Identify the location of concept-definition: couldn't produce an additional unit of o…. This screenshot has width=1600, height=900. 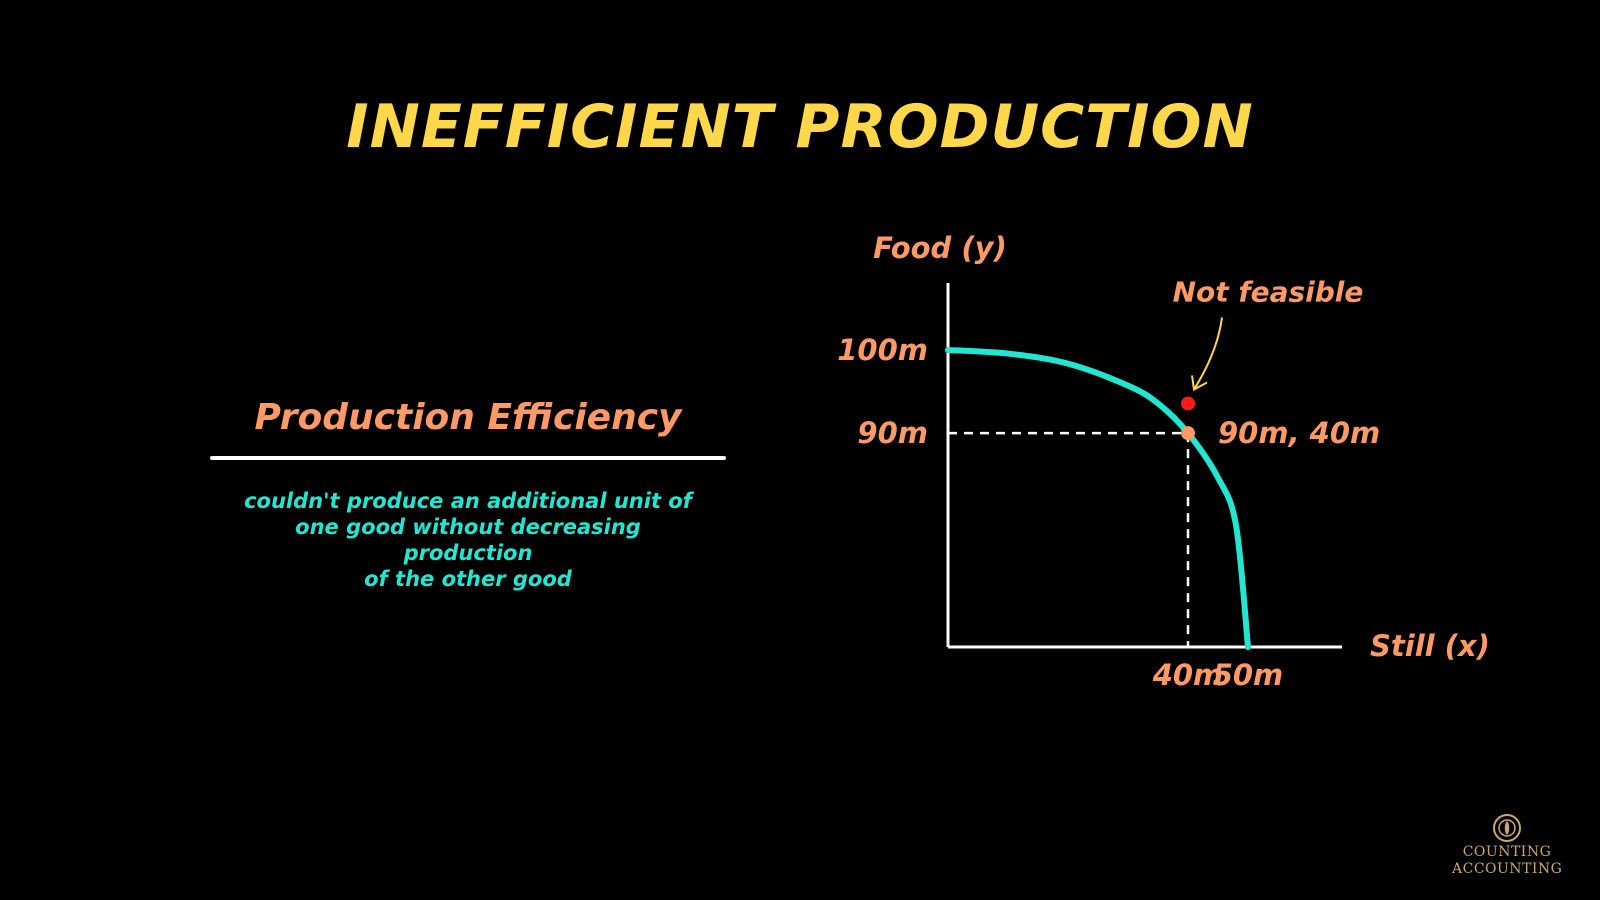
(468, 540).